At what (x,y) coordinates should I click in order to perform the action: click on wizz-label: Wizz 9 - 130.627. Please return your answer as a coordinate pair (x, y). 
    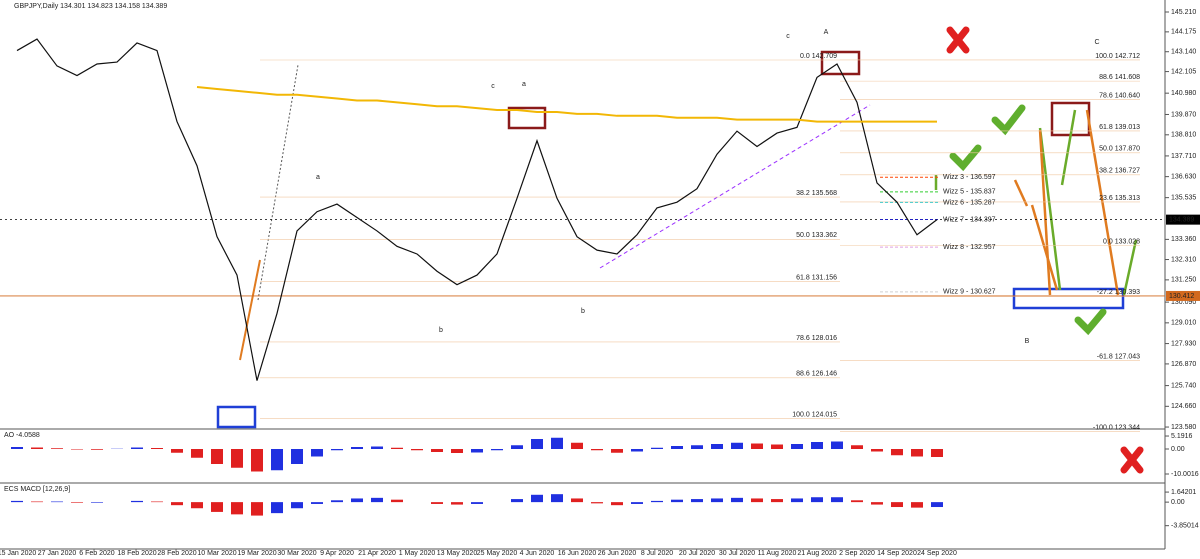
    Looking at the image, I should click on (969, 292).